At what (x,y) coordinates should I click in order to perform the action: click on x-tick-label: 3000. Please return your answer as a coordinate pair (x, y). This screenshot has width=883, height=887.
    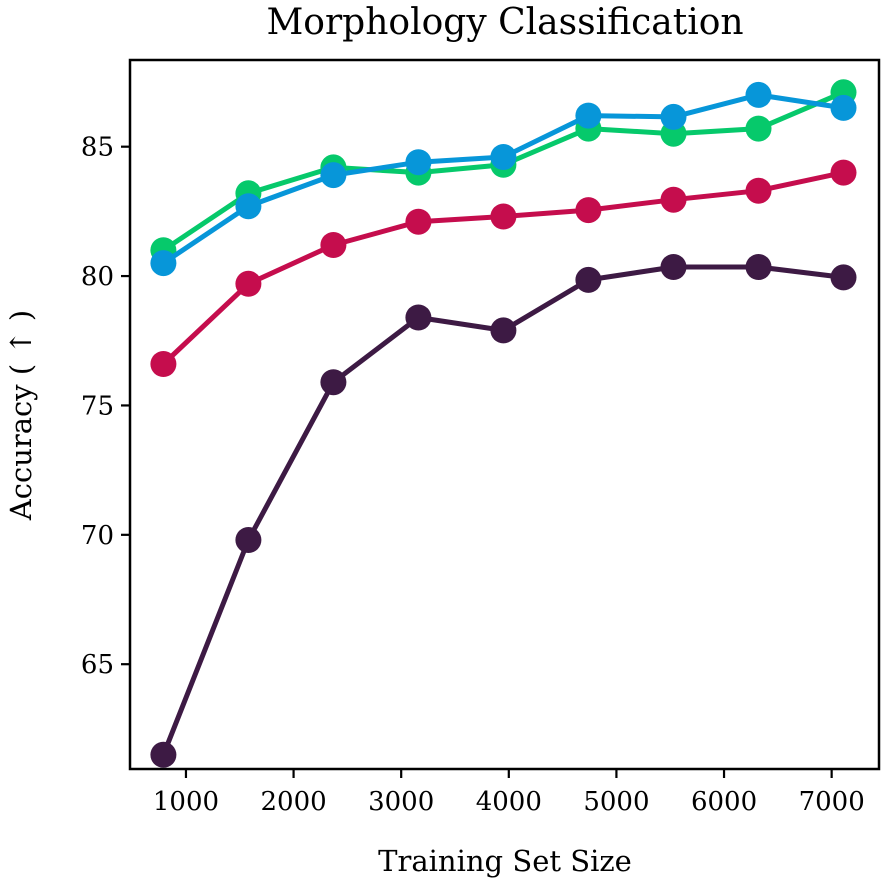
    Looking at the image, I should click on (401, 802).